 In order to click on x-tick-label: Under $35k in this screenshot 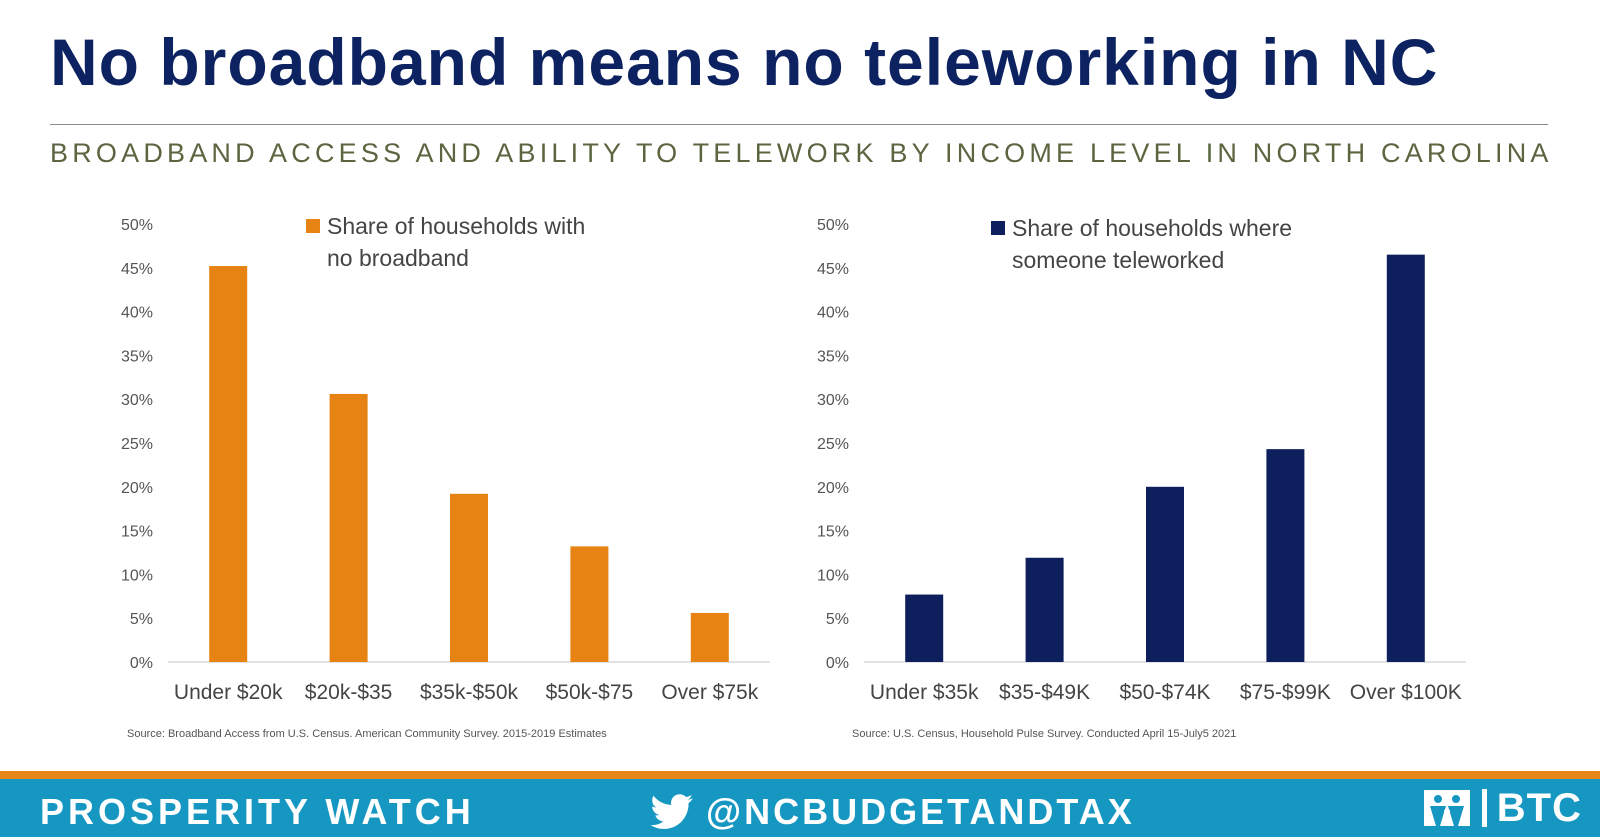, I will do `click(924, 692)`.